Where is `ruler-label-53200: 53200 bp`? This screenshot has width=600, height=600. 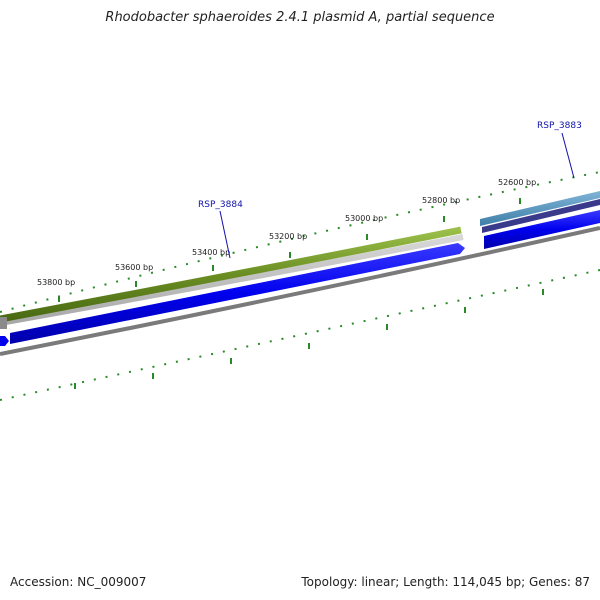 ruler-label-53200: 53200 bp is located at coordinates (288, 236).